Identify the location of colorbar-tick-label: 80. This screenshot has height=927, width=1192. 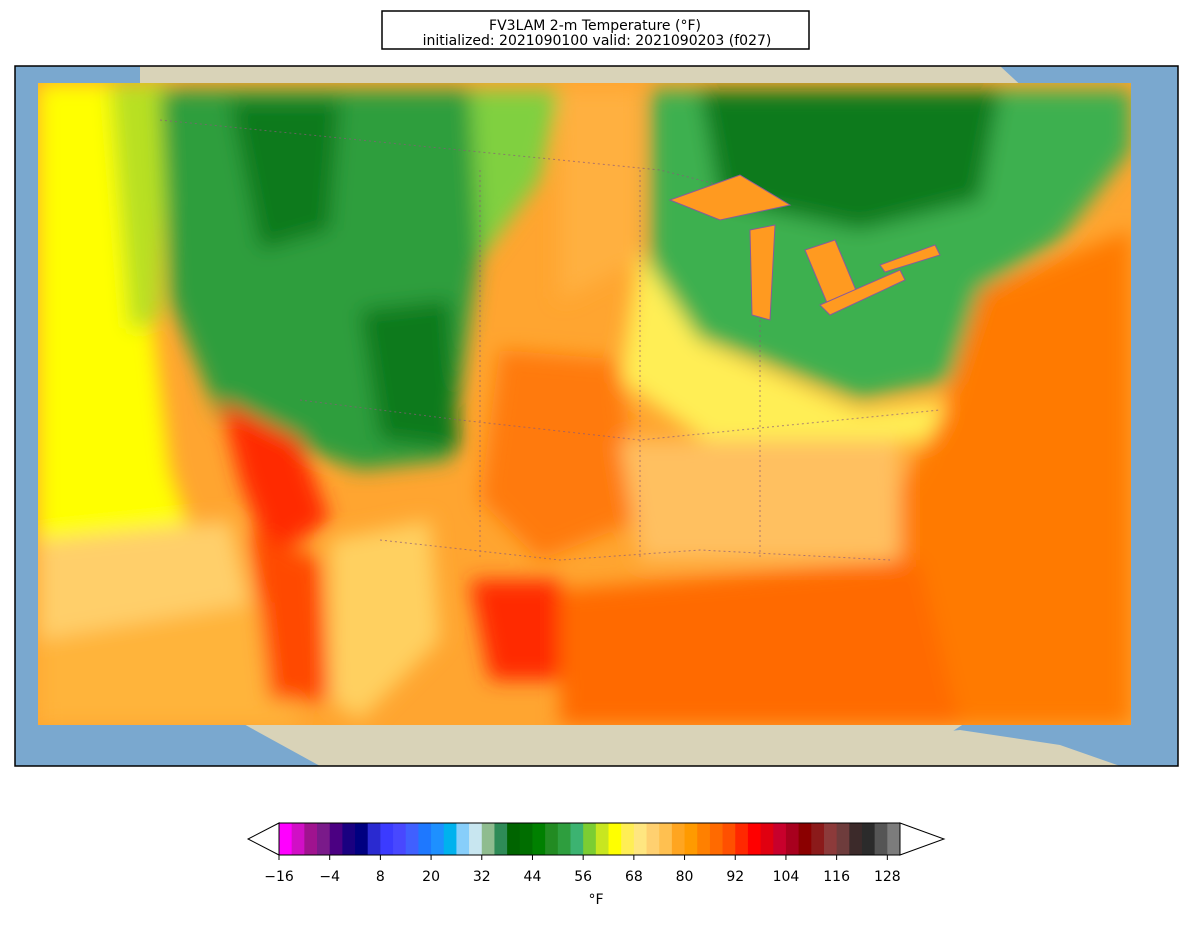
(685, 877).